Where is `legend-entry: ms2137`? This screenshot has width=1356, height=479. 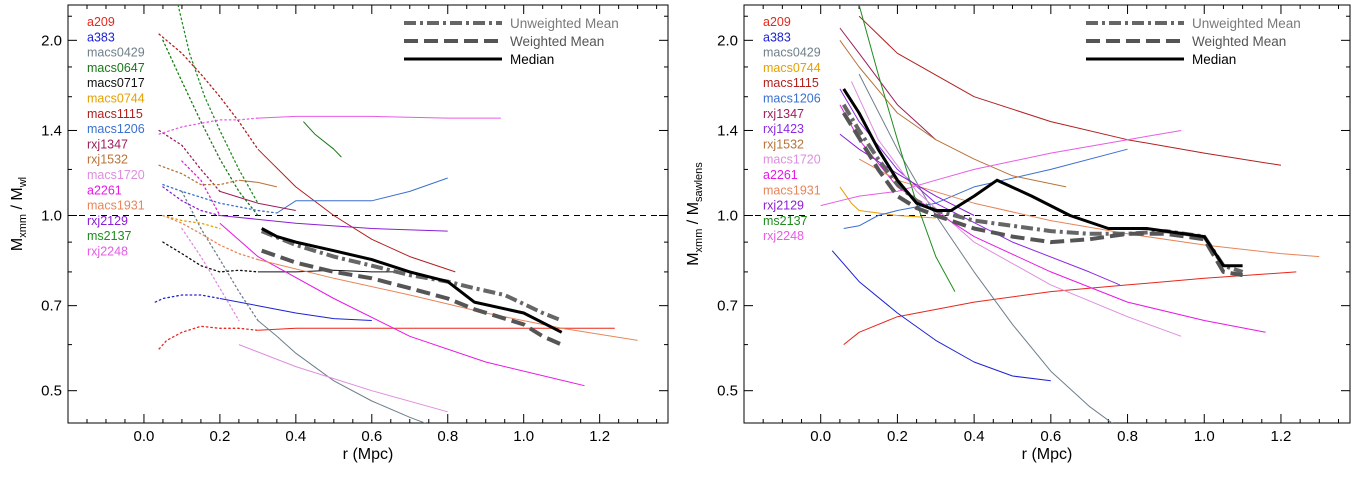
legend-entry: ms2137 is located at coordinates (109, 236).